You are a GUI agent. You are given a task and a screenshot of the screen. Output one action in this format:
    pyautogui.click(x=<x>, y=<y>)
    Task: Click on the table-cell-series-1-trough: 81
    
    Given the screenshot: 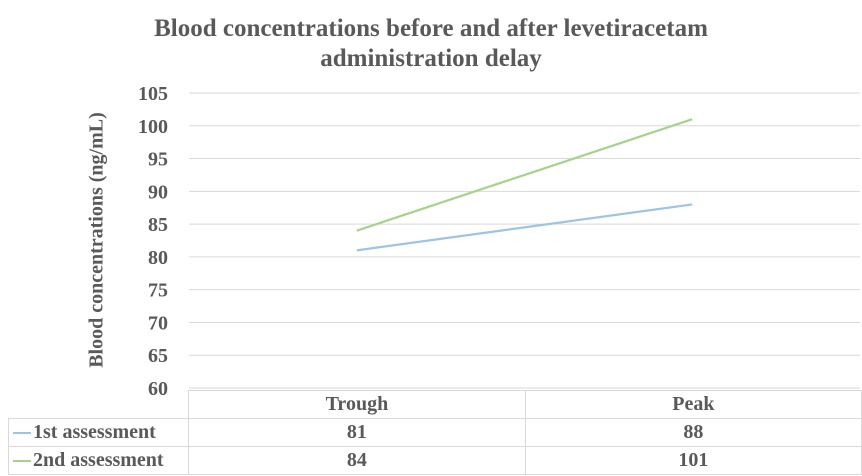 What is the action you would take?
    pyautogui.click(x=357, y=432)
    